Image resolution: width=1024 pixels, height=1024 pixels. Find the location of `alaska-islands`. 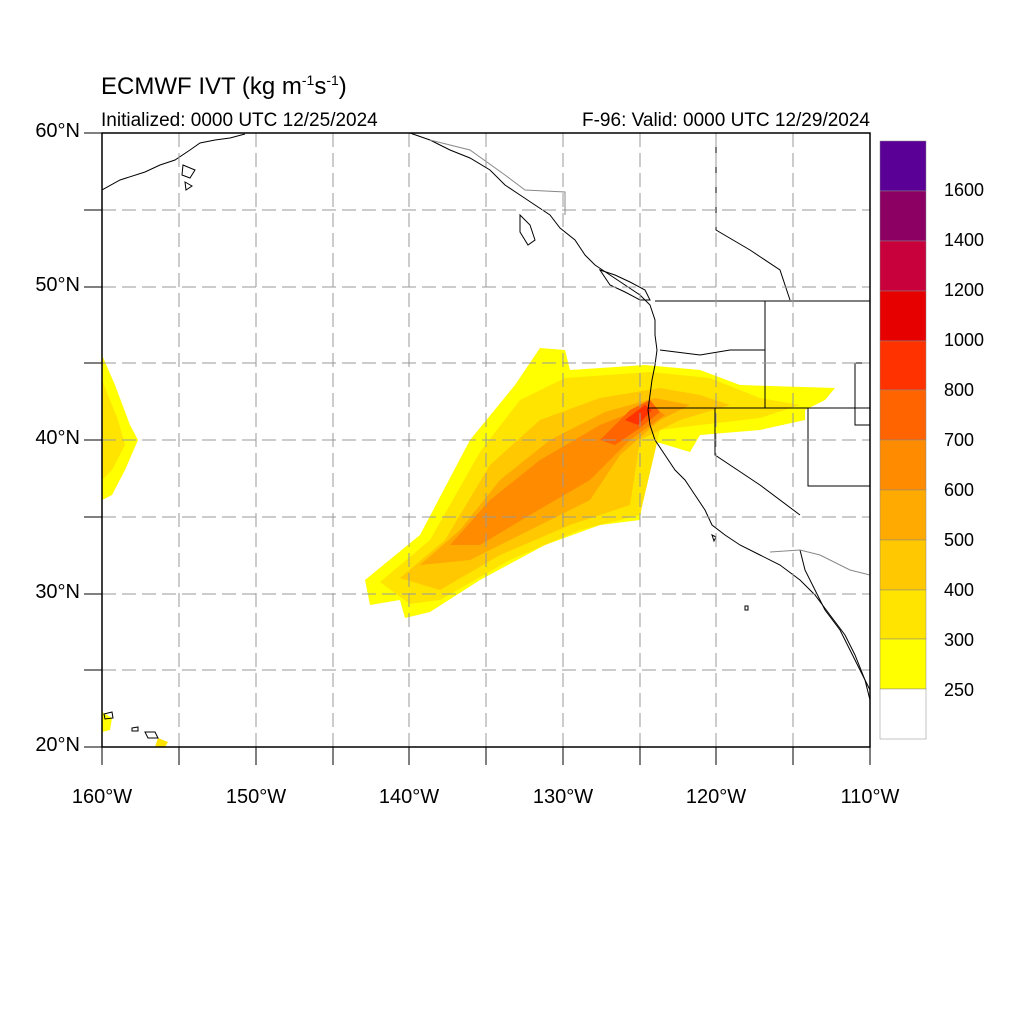

alaska-islands is located at coordinates (188, 177).